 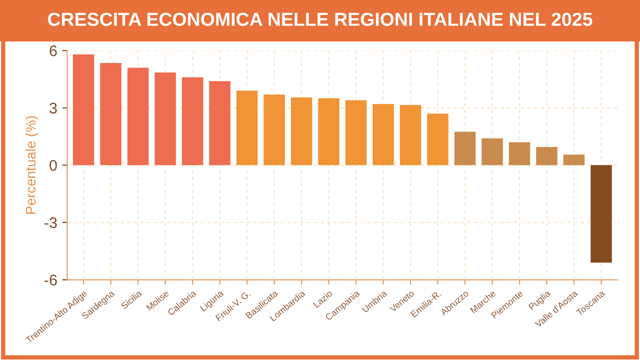 What do you see at coordinates (31, 165) in the screenshot?
I see `y-axis-title: Percentuale (%)` at bounding box center [31, 165].